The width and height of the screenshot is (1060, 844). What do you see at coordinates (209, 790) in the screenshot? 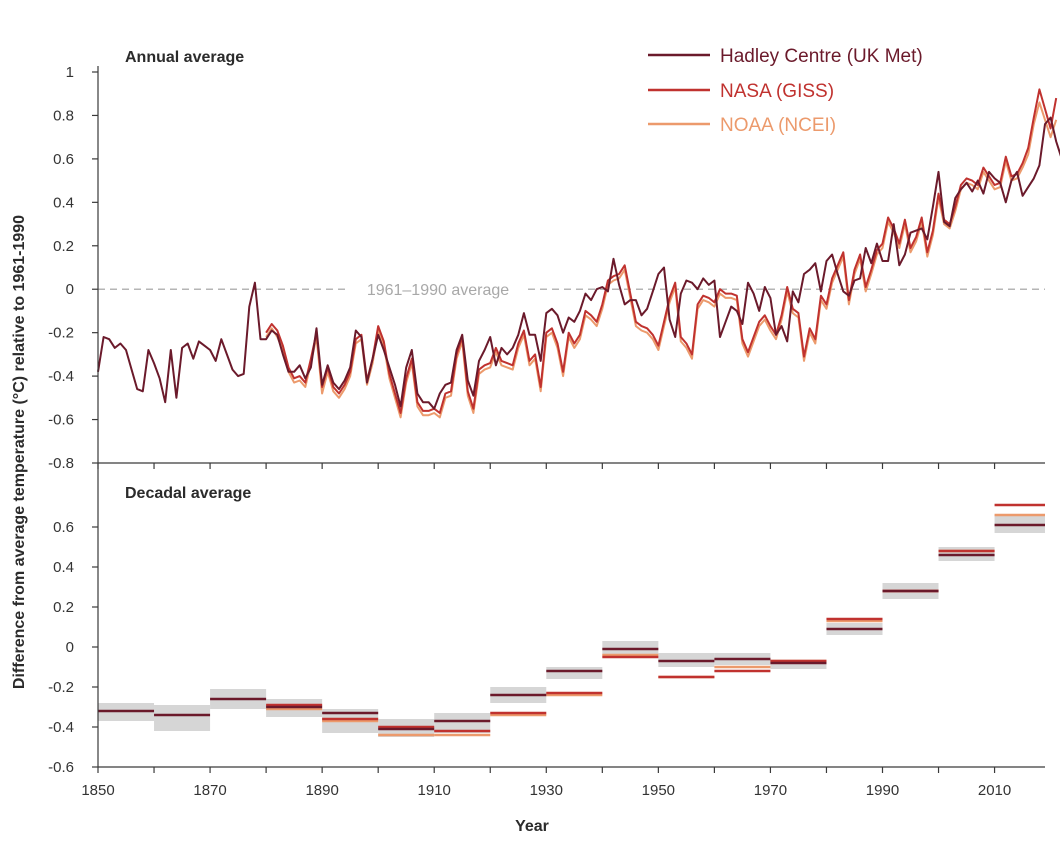
I see `x-tick-label: 1870` at bounding box center [209, 790].